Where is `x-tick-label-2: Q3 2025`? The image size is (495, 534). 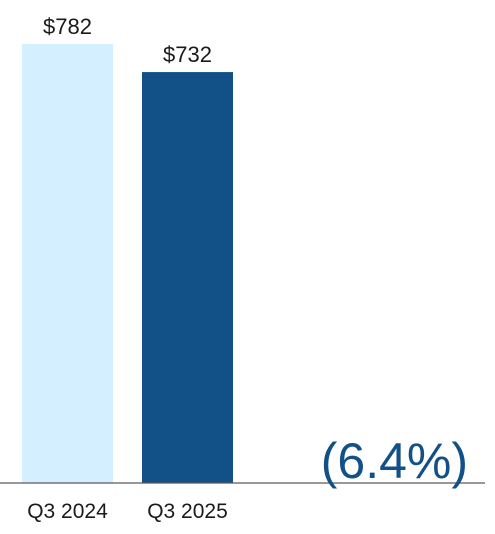 x-tick-label-2: Q3 2025 is located at coordinates (187, 511).